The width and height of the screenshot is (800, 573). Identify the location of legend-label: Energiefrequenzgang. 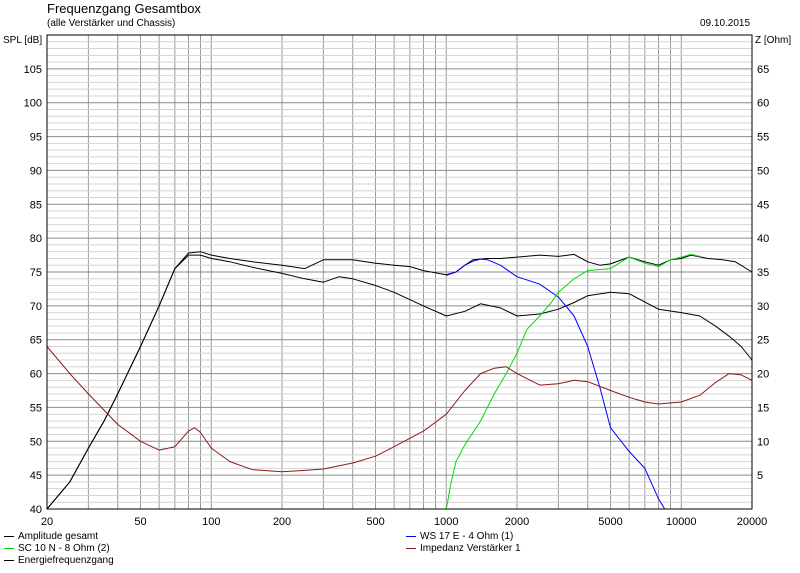
(66, 560).